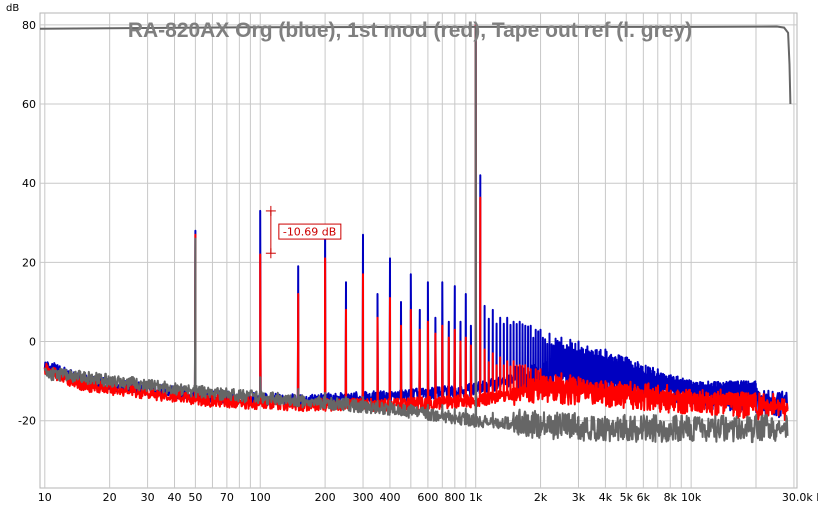 The image size is (818, 508). Describe the element at coordinates (363, 497) in the screenshot. I see `x-tick-label: 300` at that location.